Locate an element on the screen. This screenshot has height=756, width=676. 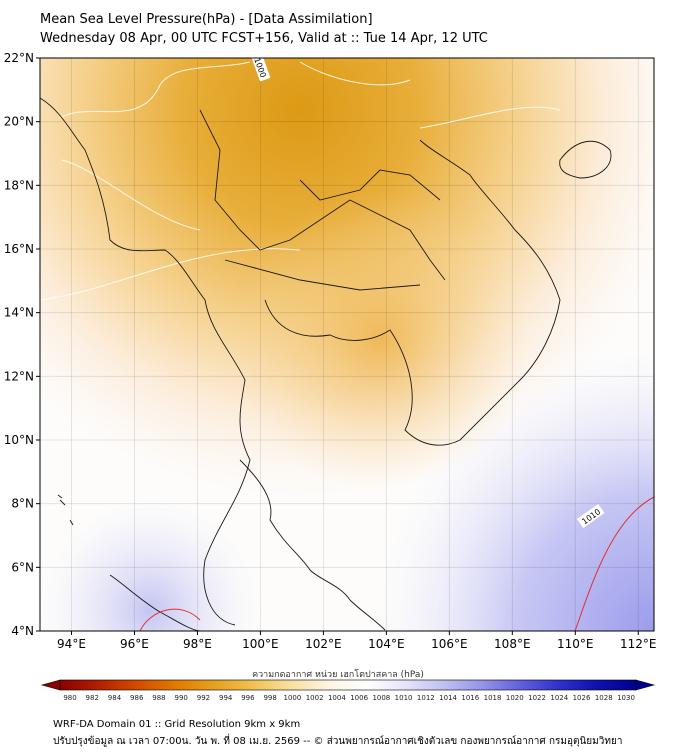
colorbar-tick-label: 980 is located at coordinates (69, 698).